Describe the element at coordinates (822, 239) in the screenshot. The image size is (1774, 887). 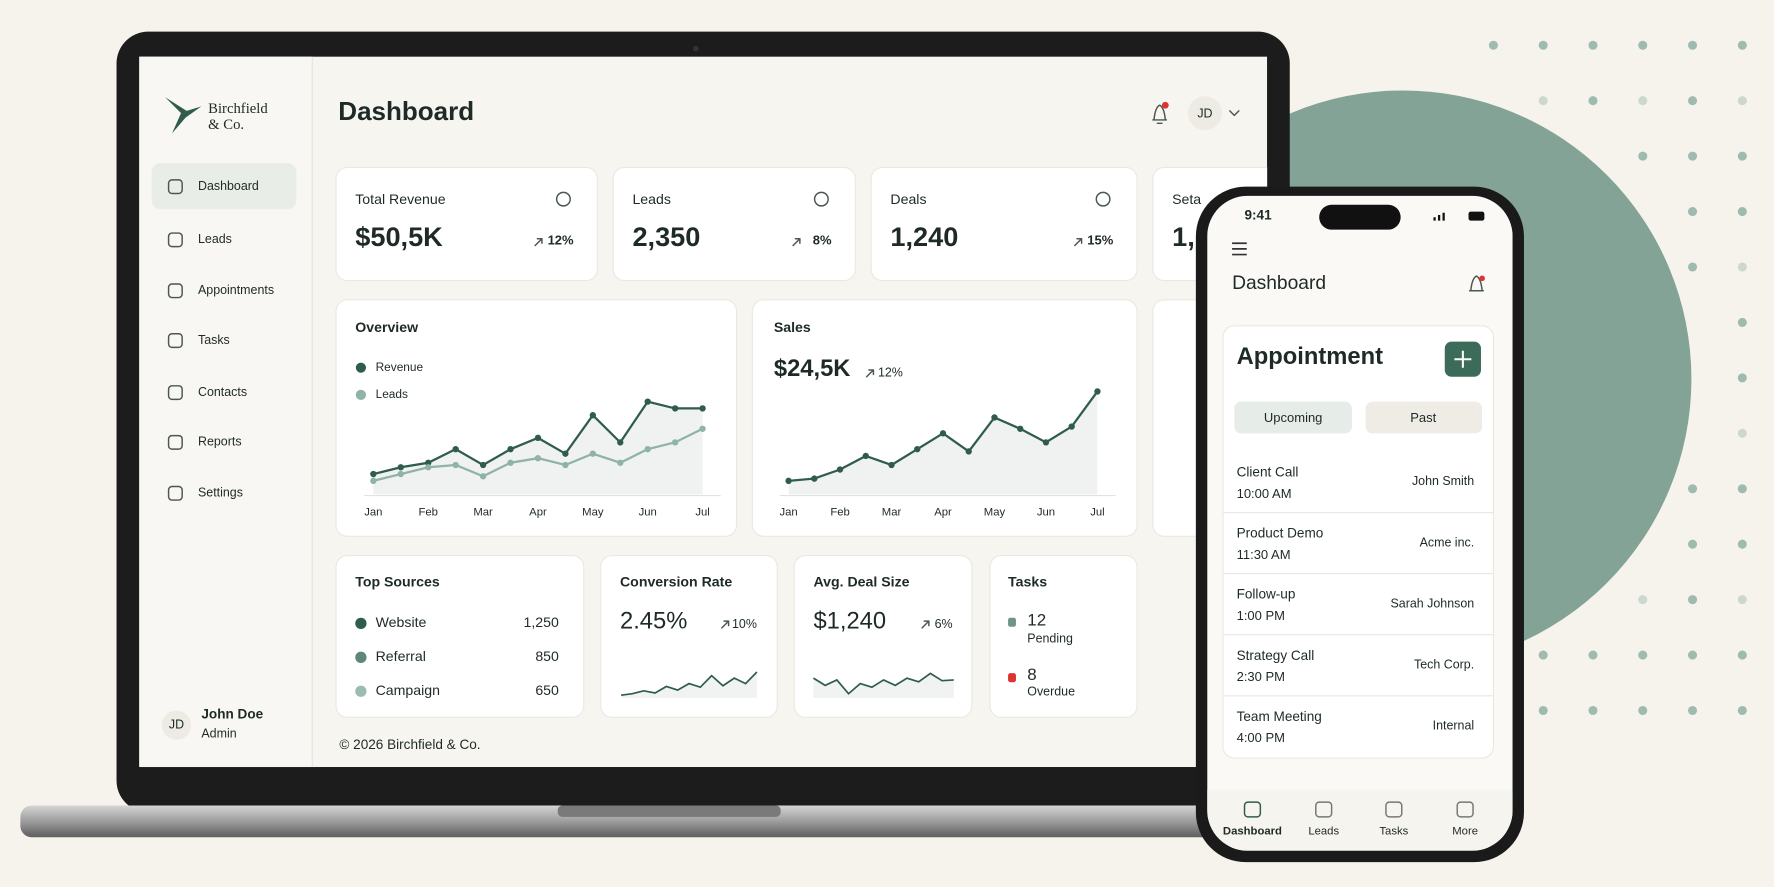
I see `stat-change: 8%` at that location.